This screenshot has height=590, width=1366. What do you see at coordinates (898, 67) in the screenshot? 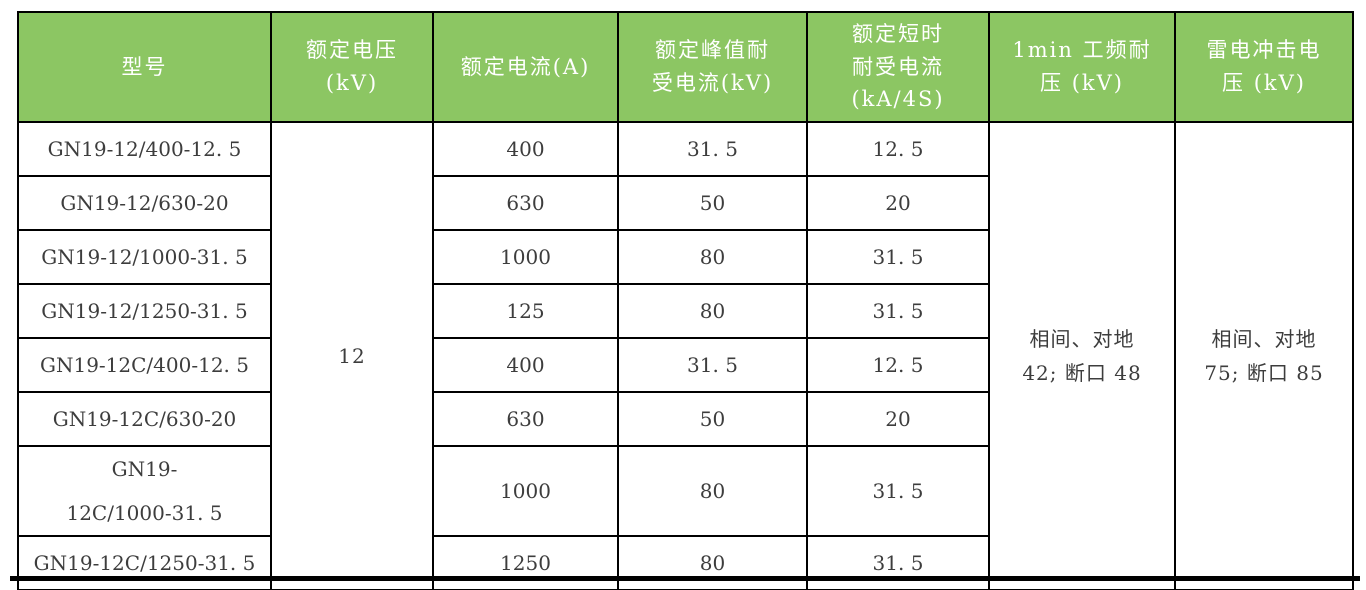
I see `header-short-time-current: 额定短时 耐受电流 (kA/4S)` at bounding box center [898, 67].